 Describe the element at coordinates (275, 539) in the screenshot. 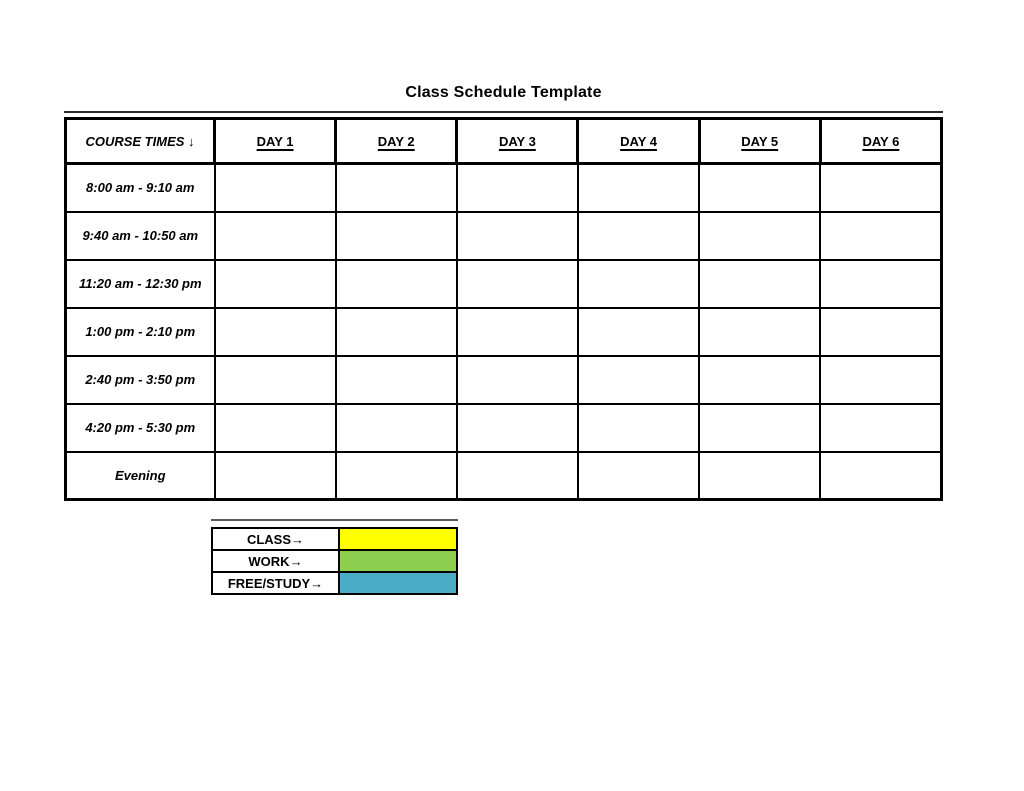

I see `legend-label-class: CLASS→` at that location.